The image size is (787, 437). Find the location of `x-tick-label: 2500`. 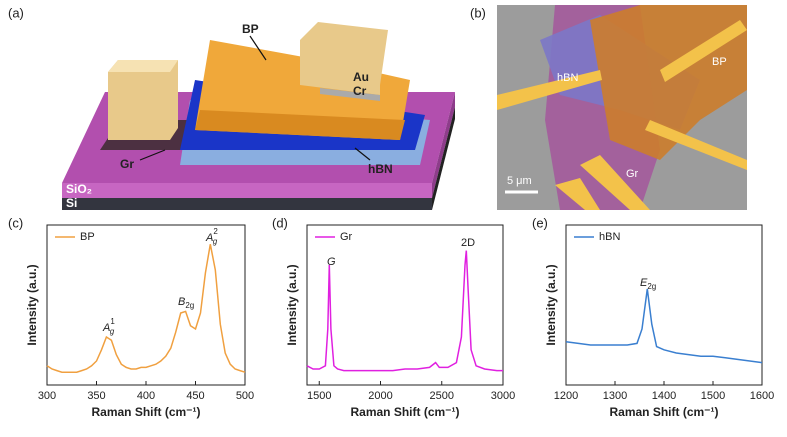

x-tick-label: 2500 is located at coordinates (442, 396).